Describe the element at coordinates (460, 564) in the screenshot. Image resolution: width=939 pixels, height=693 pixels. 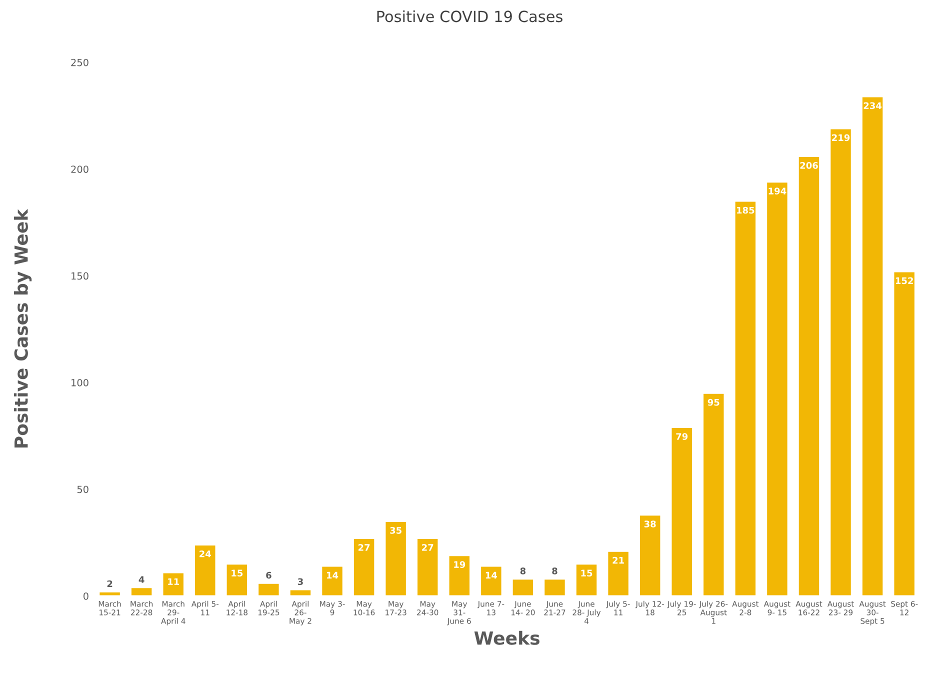
I see `data-label: 19` at that location.